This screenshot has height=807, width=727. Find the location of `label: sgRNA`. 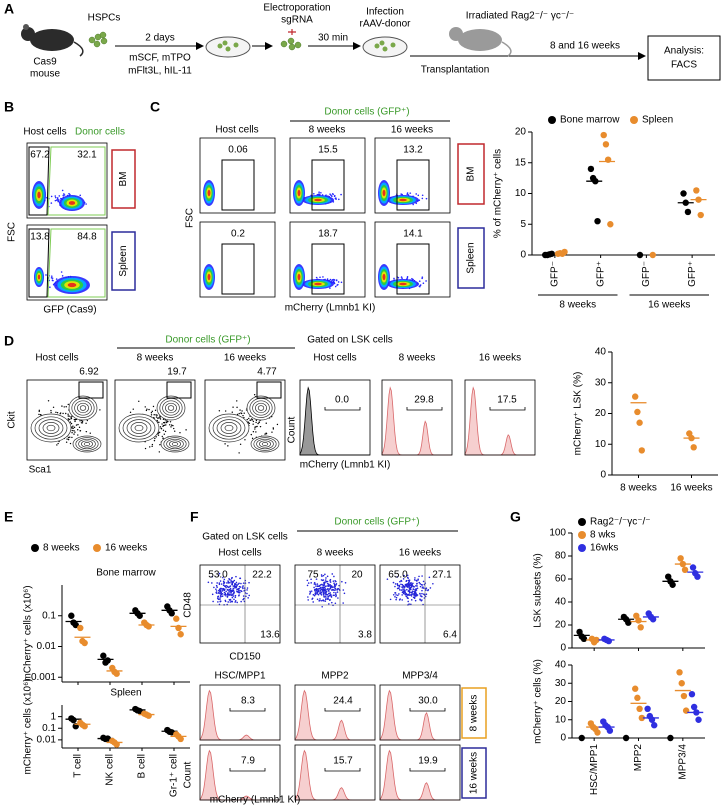

label: sgRNA is located at coordinates (297, 20).